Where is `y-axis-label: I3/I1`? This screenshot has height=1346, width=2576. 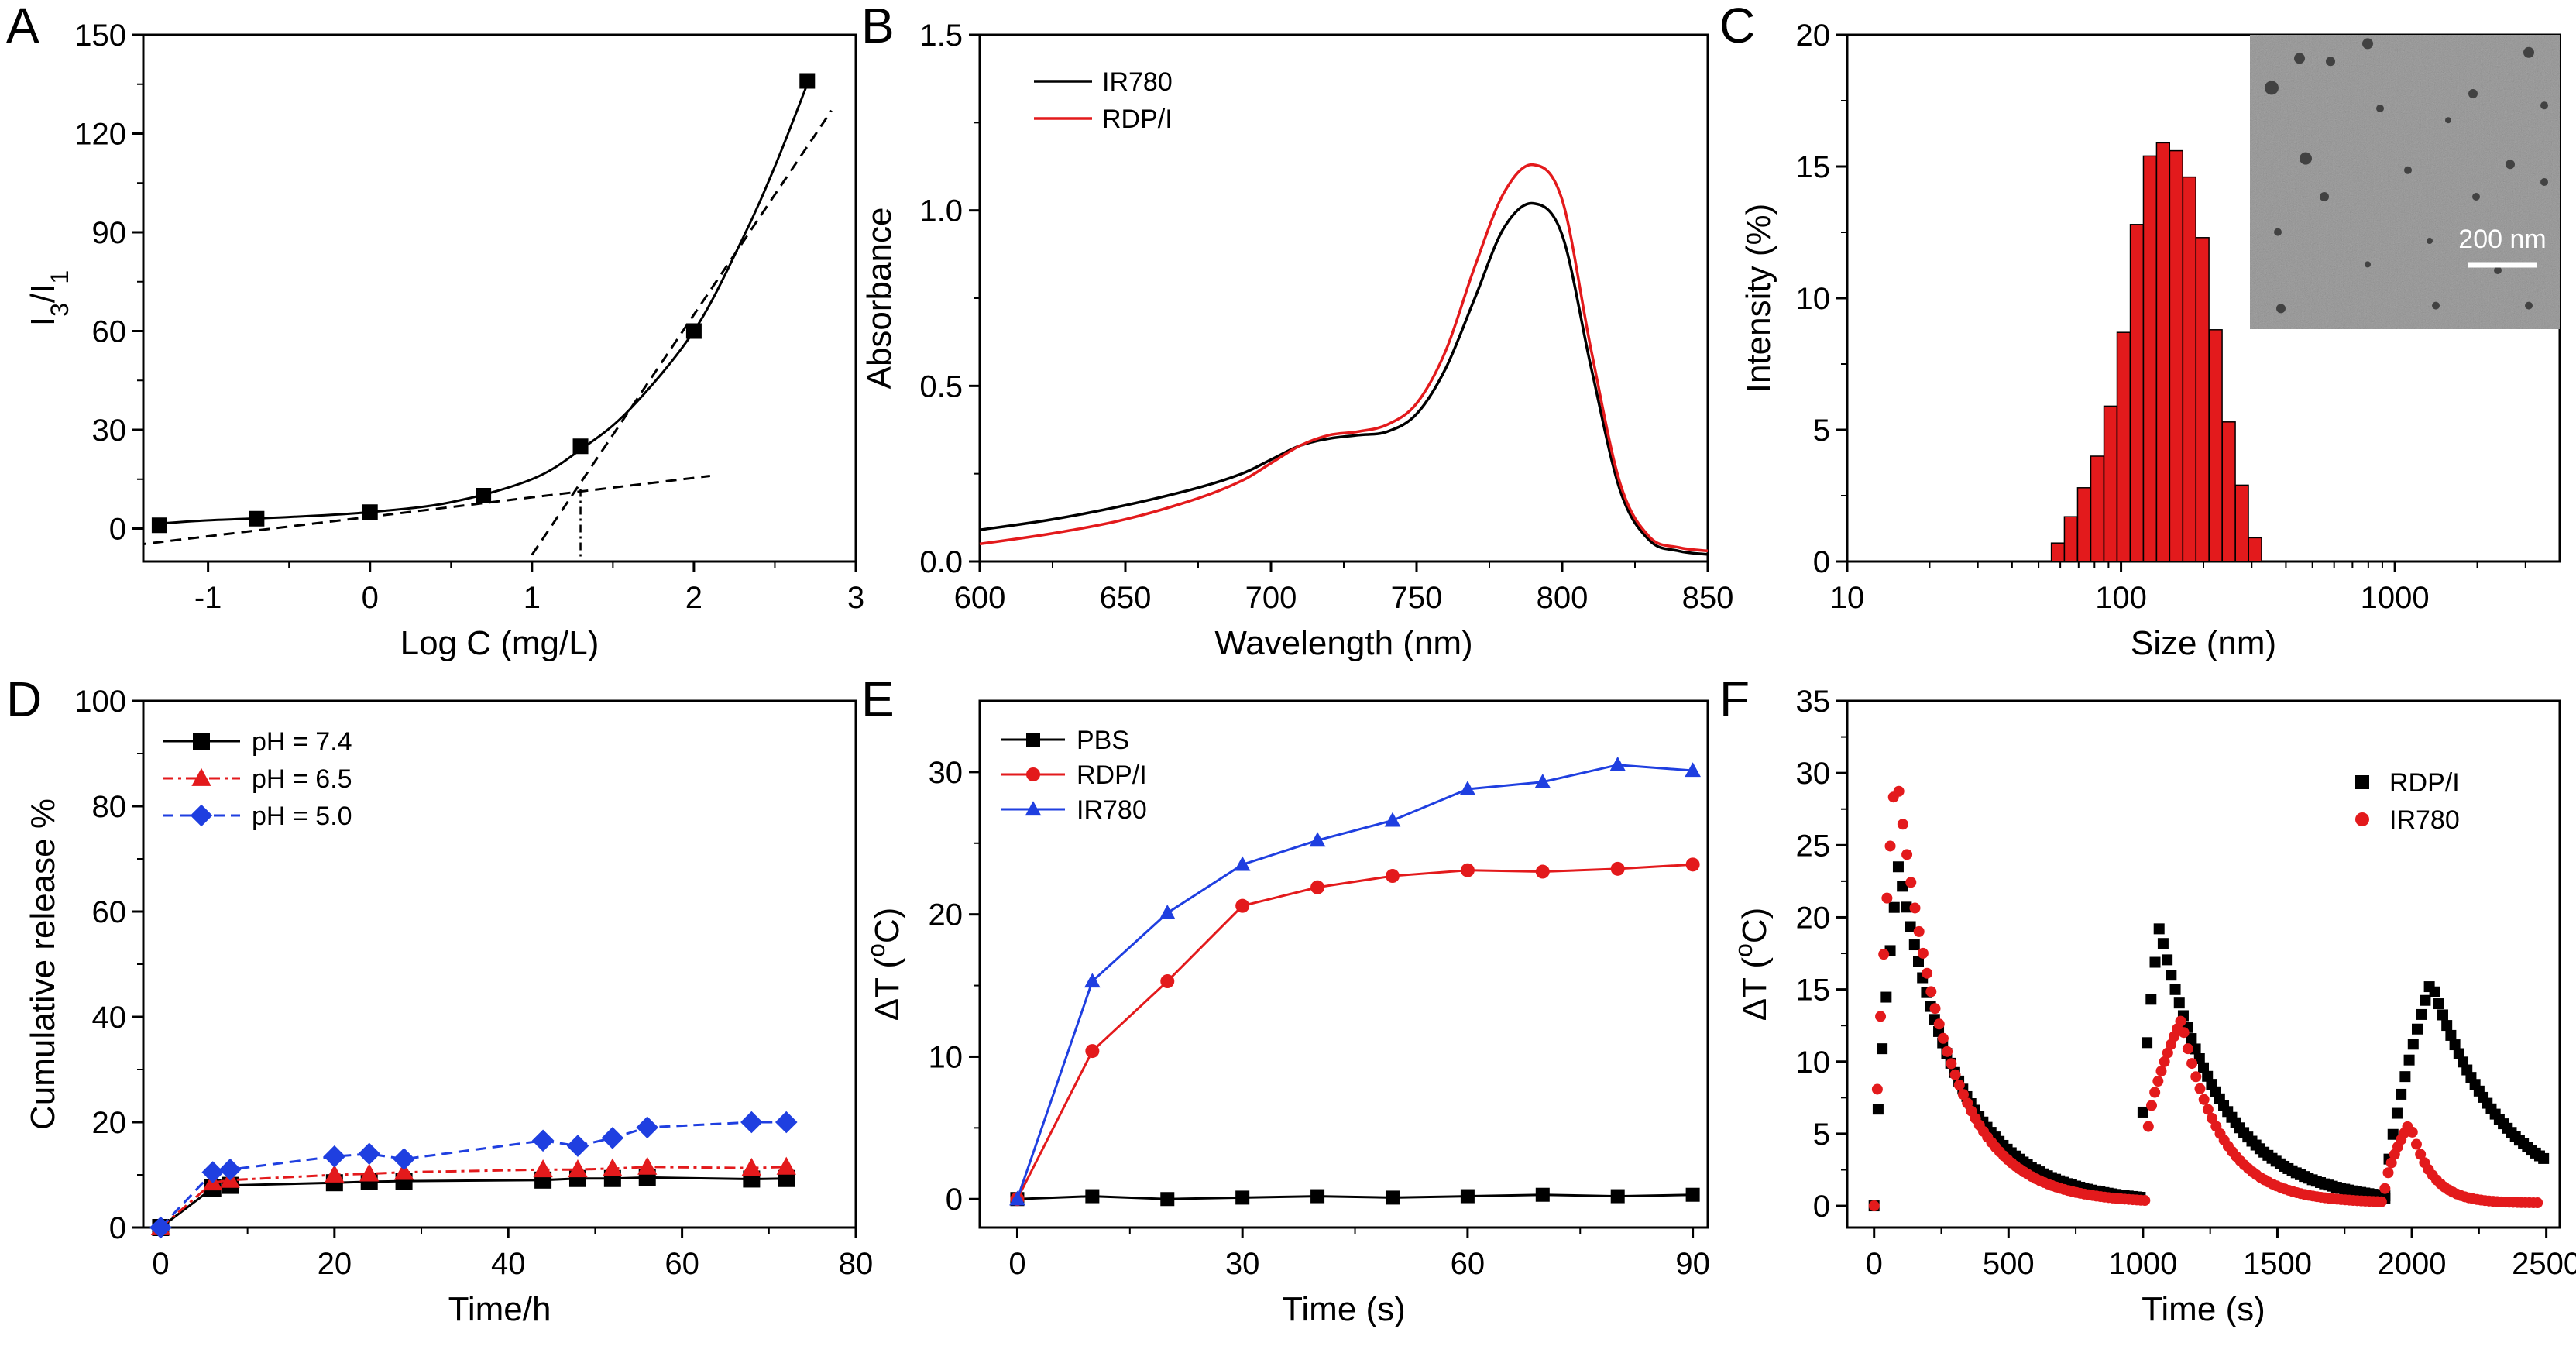
y-axis-label: I3/I1 is located at coordinates (49, 298).